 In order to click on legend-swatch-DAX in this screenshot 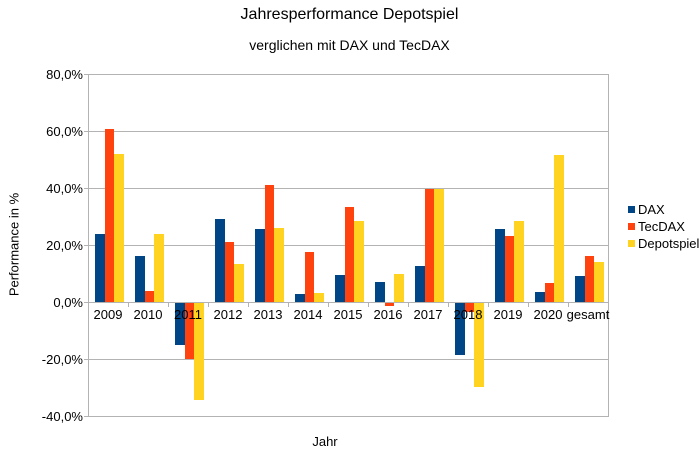, I will do `click(631, 209)`.